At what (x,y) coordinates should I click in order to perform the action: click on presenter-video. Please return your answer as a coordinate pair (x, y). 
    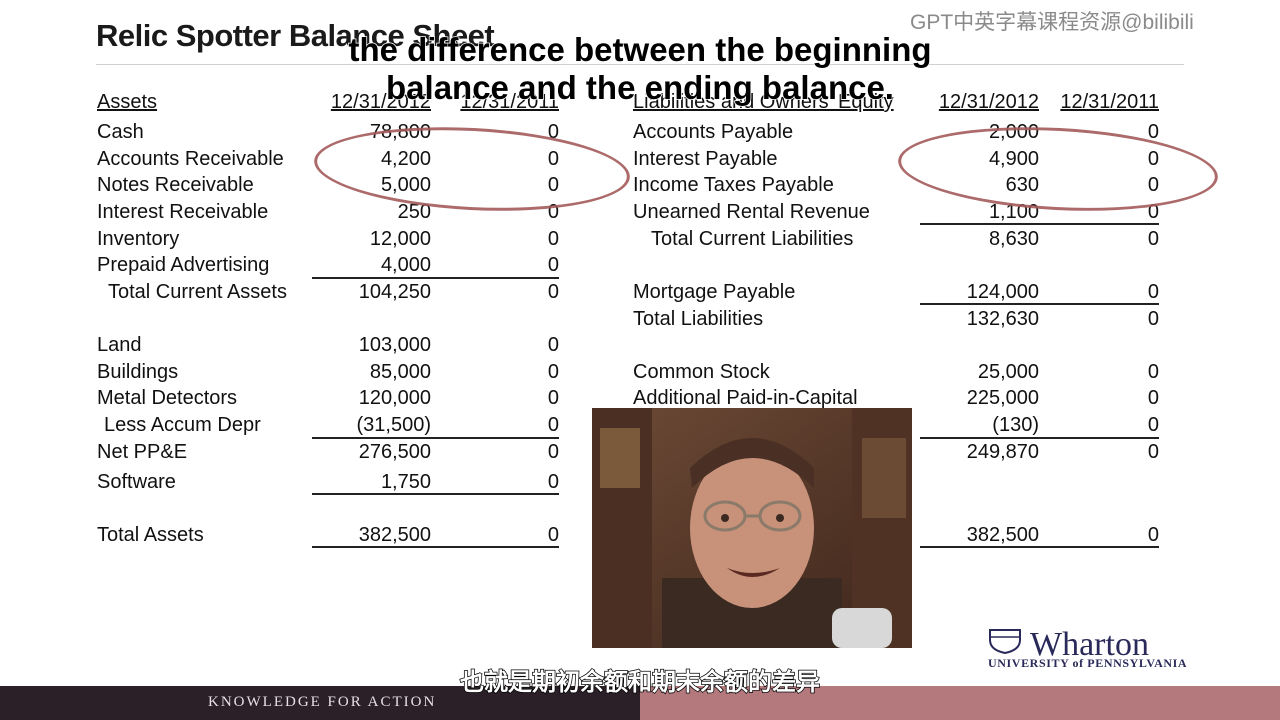
    Looking at the image, I should click on (752, 528).